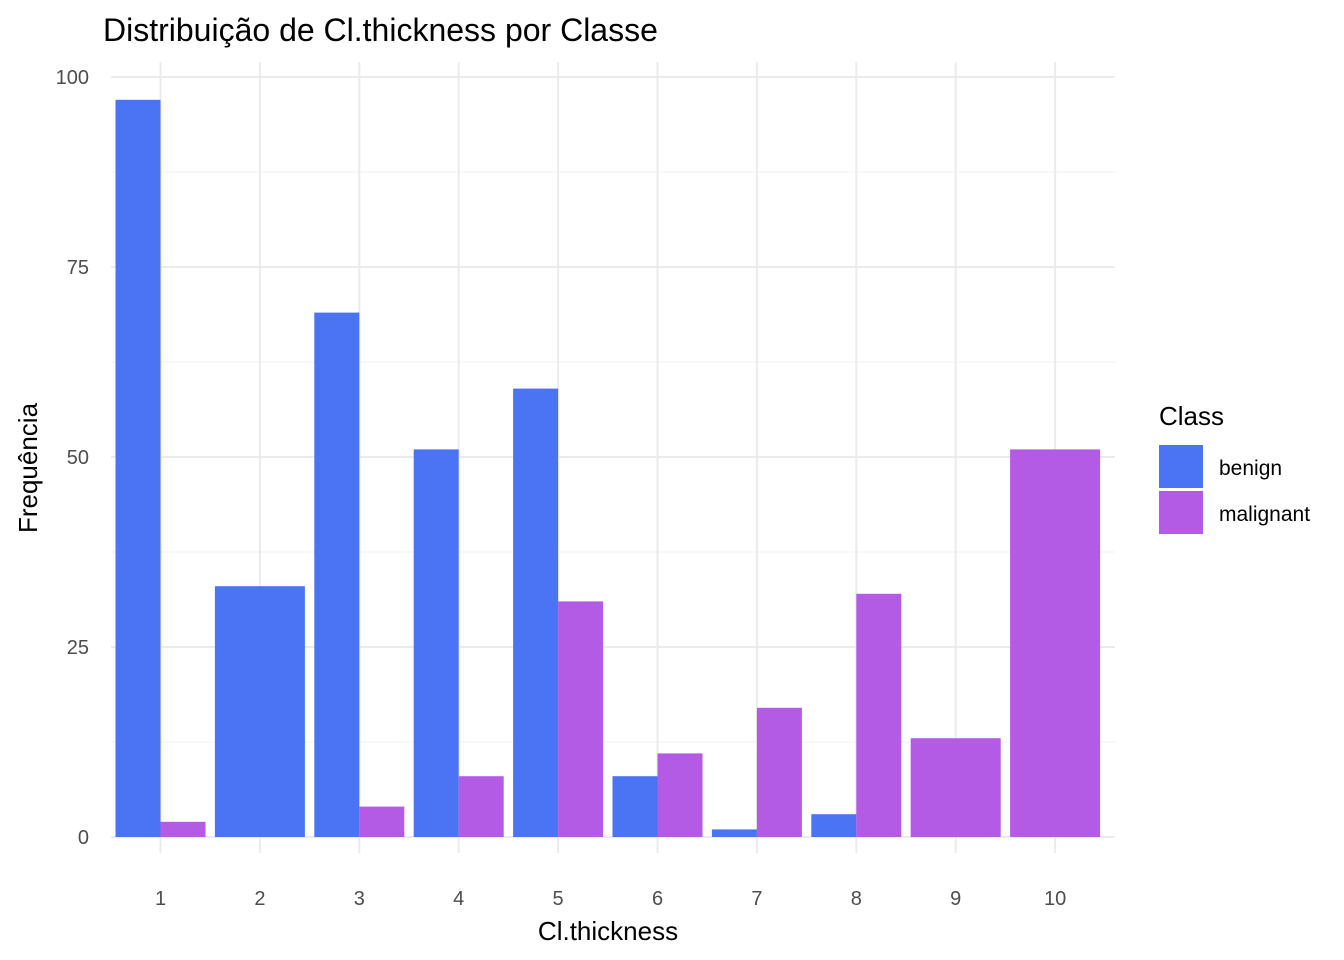 Image resolution: width=1344 pixels, height=960 pixels. I want to click on x-tick-label: 9, so click(955, 899).